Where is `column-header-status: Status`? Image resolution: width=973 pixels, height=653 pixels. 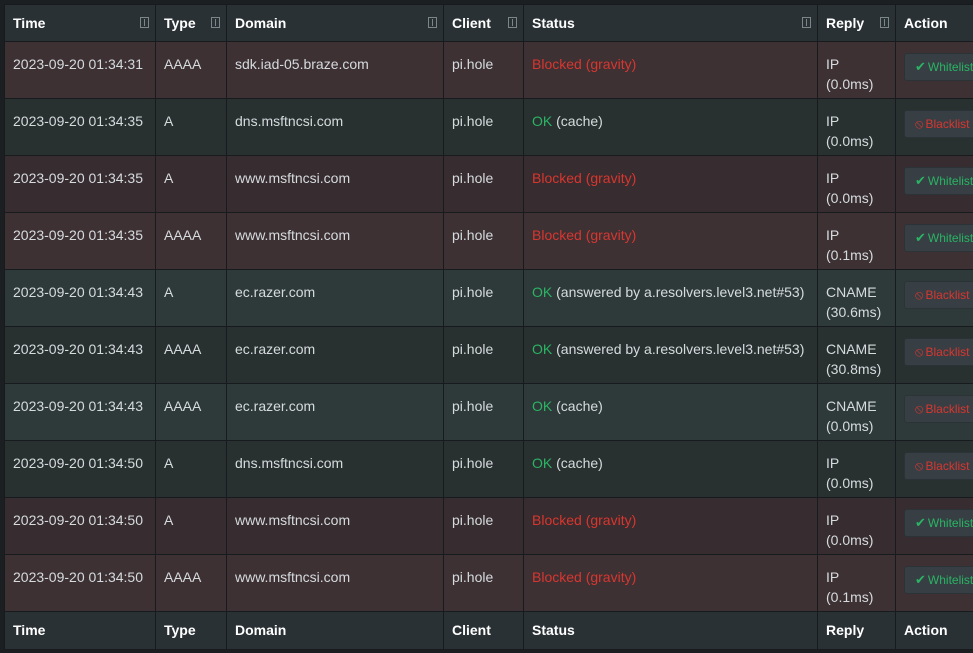
column-header-status: Status is located at coordinates (670, 23).